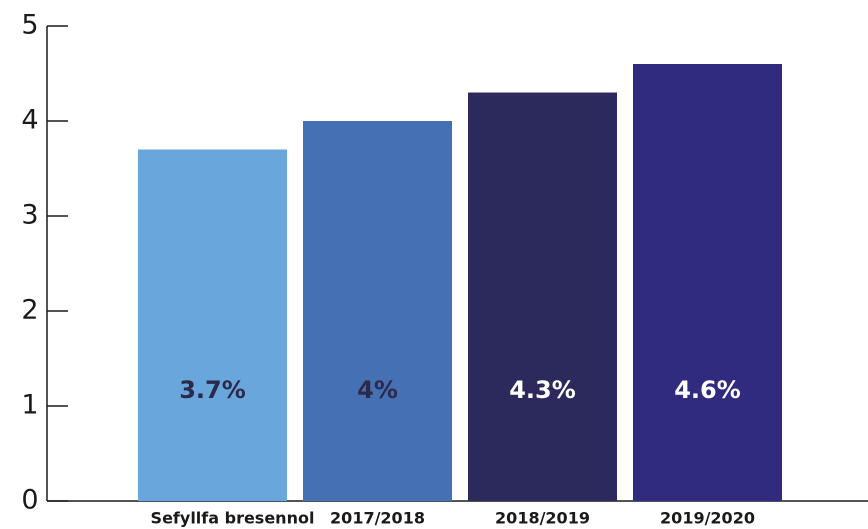 The height and width of the screenshot is (529, 868). Describe the element at coordinates (212, 390) in the screenshot. I see `value-label: 3.7%` at that location.